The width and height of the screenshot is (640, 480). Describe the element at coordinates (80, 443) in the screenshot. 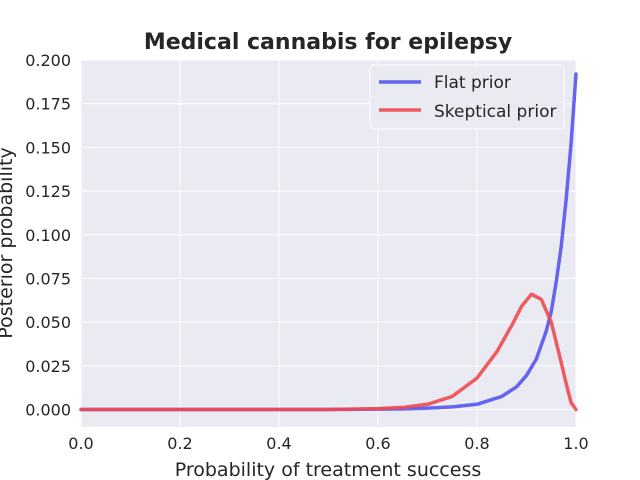

I see `x-tick-label: 0.0` at that location.